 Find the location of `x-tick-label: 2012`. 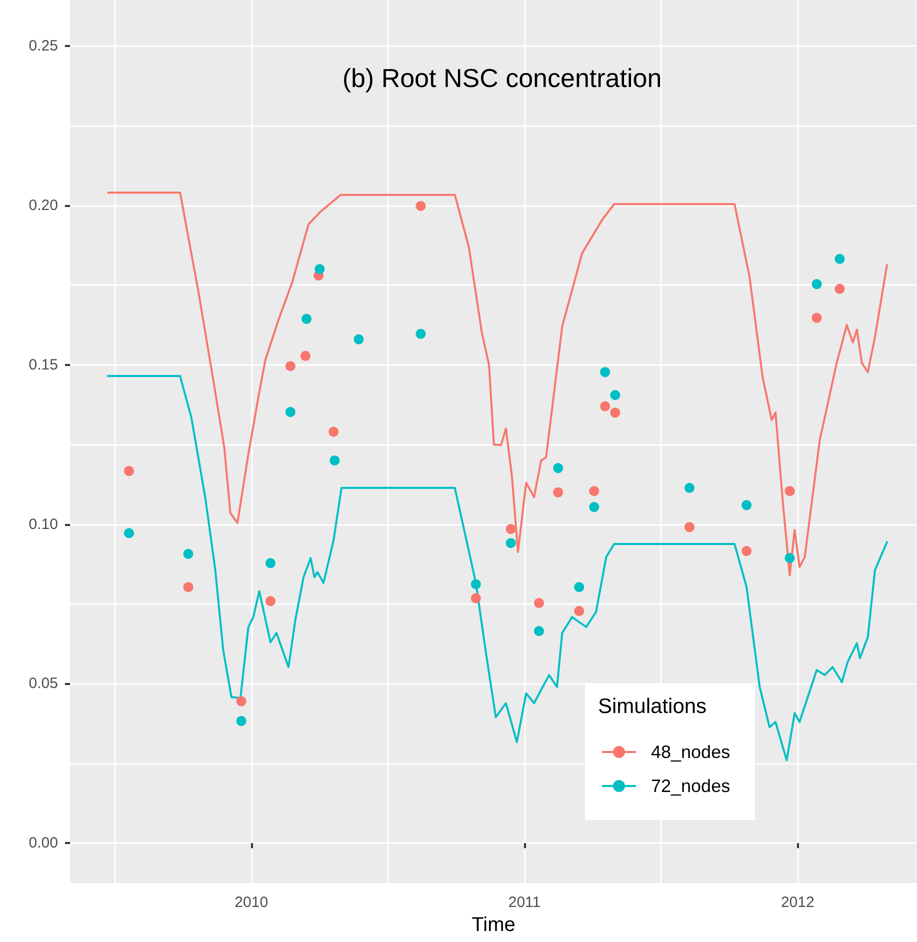

x-tick-label: 2012 is located at coordinates (797, 902).